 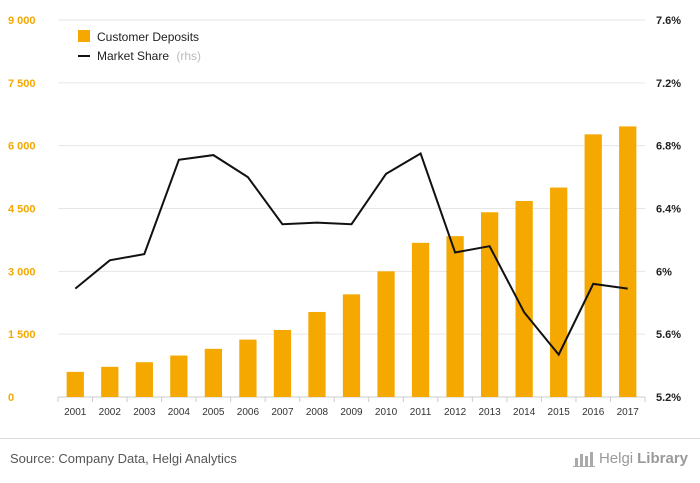 What do you see at coordinates (668, 398) in the screenshot?
I see `right-tick-label: 5.2%` at bounding box center [668, 398].